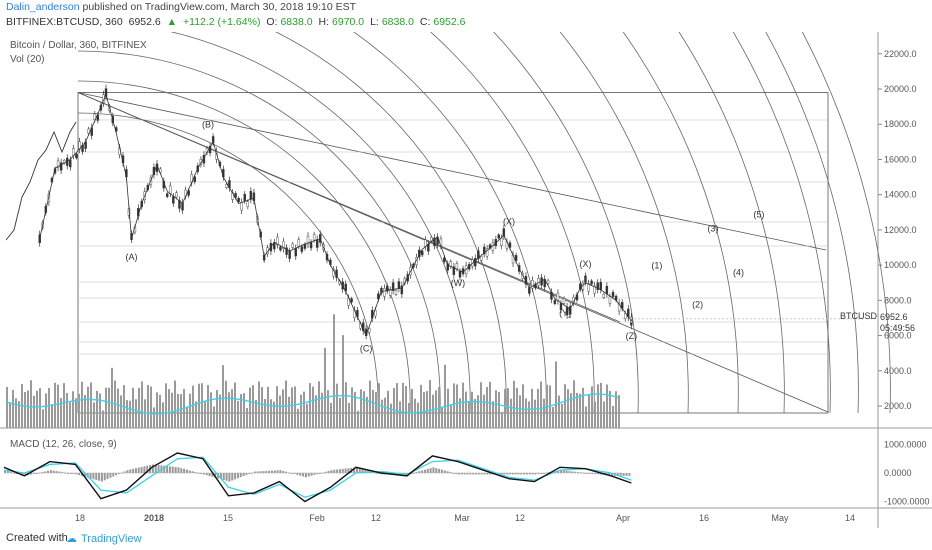 This screenshot has width=932, height=550. Describe the element at coordinates (374, 22) in the screenshot. I see `low-label: L:` at that location.